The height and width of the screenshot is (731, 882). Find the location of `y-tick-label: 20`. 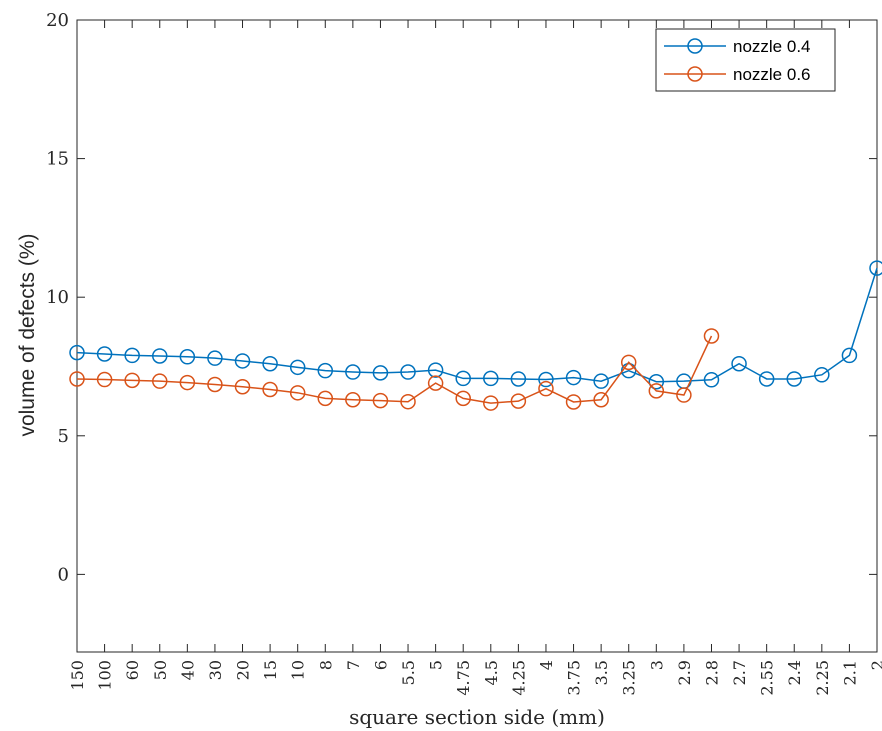

y-tick-label: 20 is located at coordinates (57, 20).